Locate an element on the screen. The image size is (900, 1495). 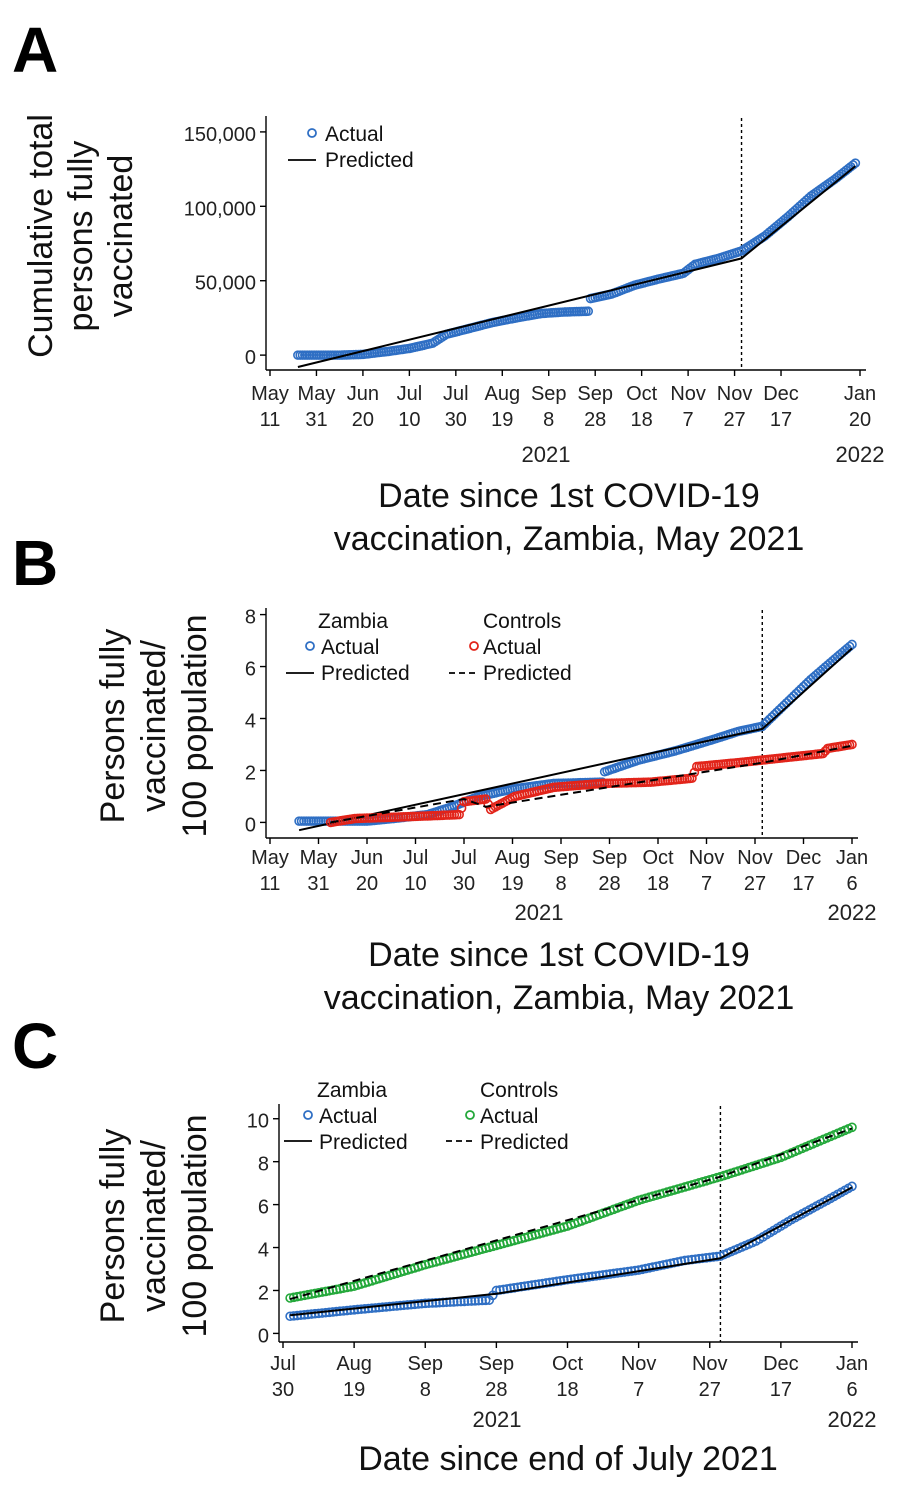
x-tick-label: Sep is located at coordinates (595, 394).